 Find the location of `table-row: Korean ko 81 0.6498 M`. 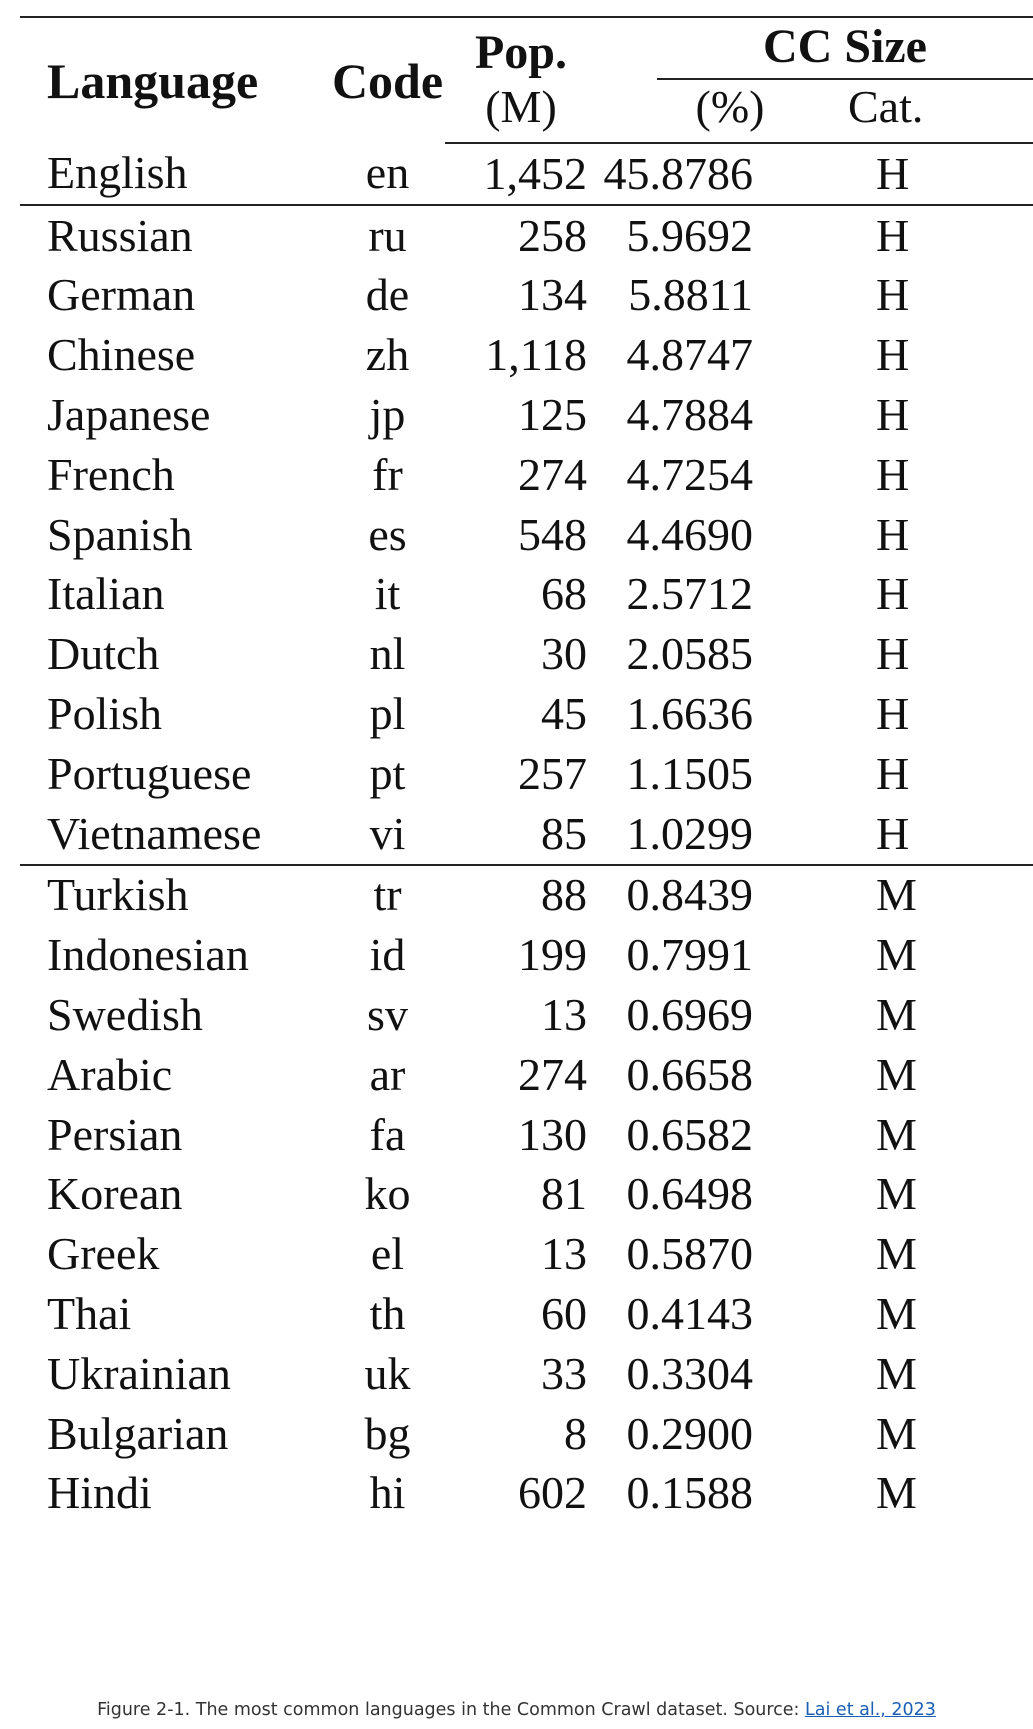

table-row: Korean ko 81 0.6498 M is located at coordinates (526, 1195).